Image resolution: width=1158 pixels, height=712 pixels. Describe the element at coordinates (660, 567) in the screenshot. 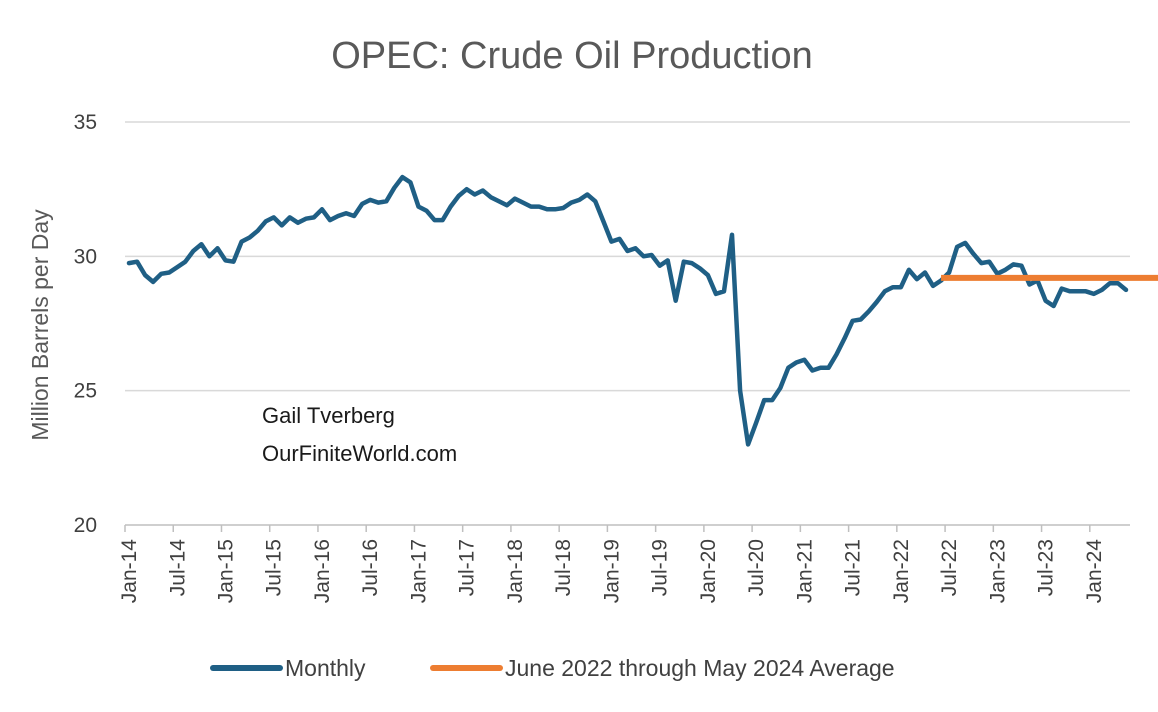

I see `x-tick-label: Jul-19` at that location.